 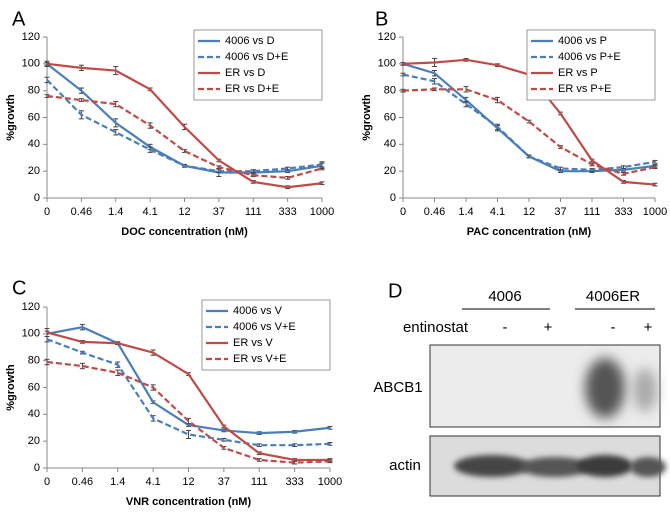 What do you see at coordinates (260, 359) in the screenshot?
I see `legend-label: ER vs V+E` at bounding box center [260, 359].